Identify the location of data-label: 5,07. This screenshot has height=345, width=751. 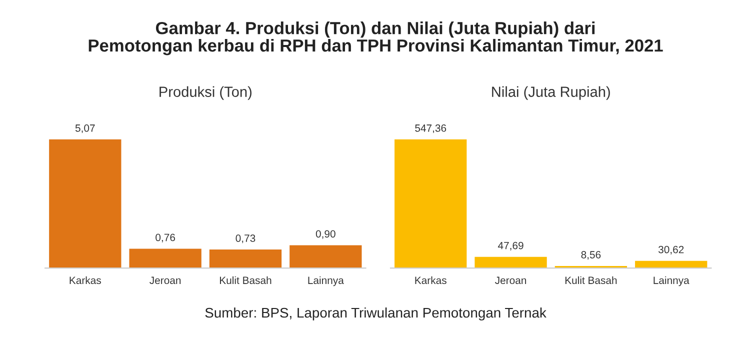
(85, 129).